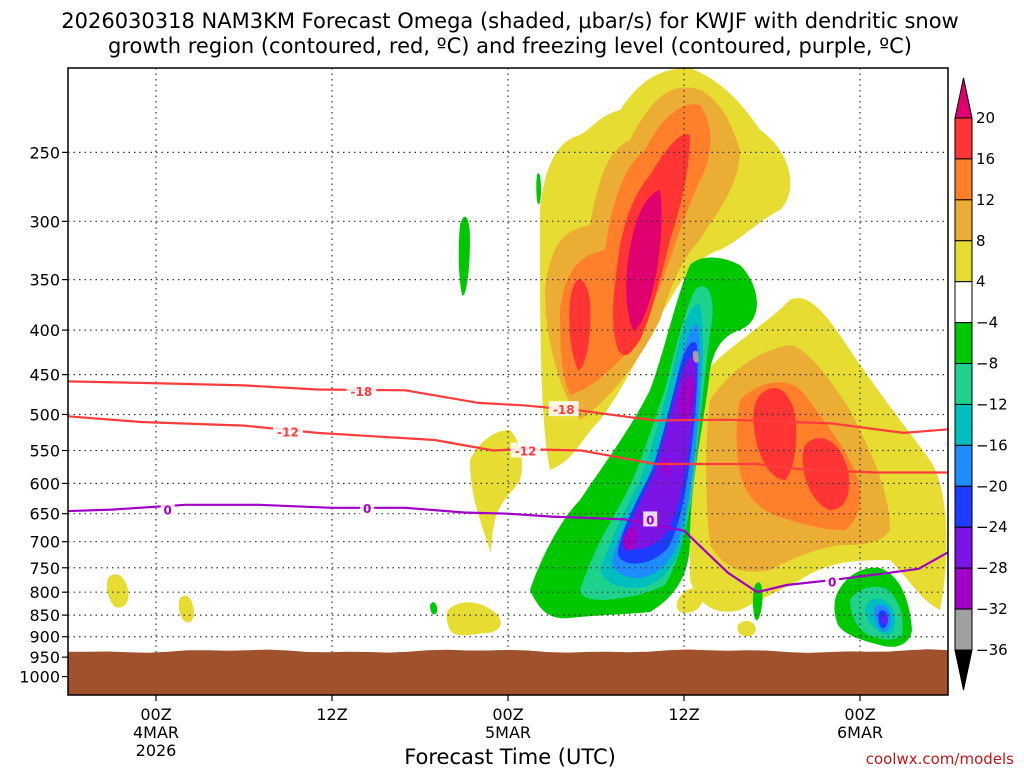 The height and width of the screenshot is (768, 1024). What do you see at coordinates (44, 330) in the screenshot?
I see `y-tick-label: 400` at bounding box center [44, 330].